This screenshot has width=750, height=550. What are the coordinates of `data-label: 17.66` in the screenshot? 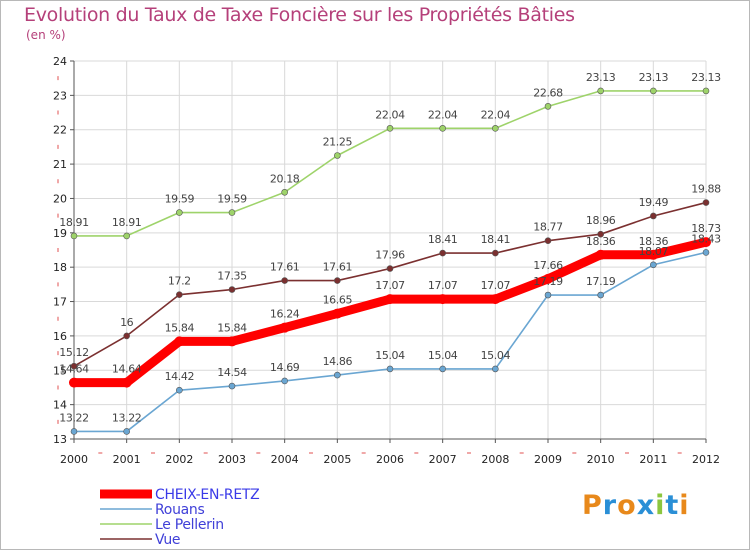 It's located at (548, 265).